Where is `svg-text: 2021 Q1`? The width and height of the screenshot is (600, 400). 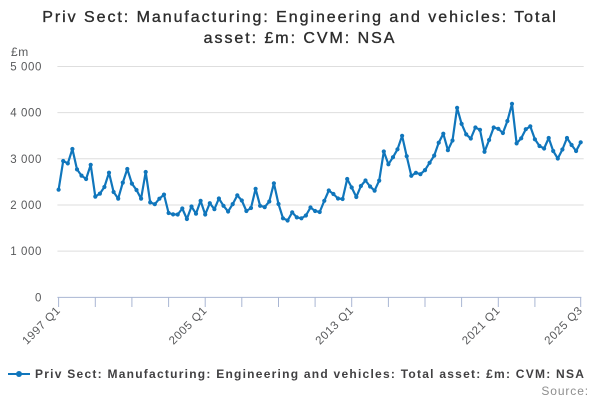
svg-text: 2021 Q1 is located at coordinates (481, 326).